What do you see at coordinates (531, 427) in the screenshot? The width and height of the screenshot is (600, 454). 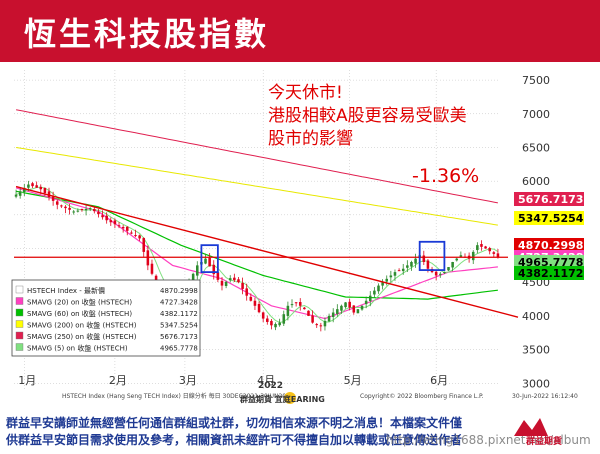 I see `brand-logo-icon` at bounding box center [531, 427].